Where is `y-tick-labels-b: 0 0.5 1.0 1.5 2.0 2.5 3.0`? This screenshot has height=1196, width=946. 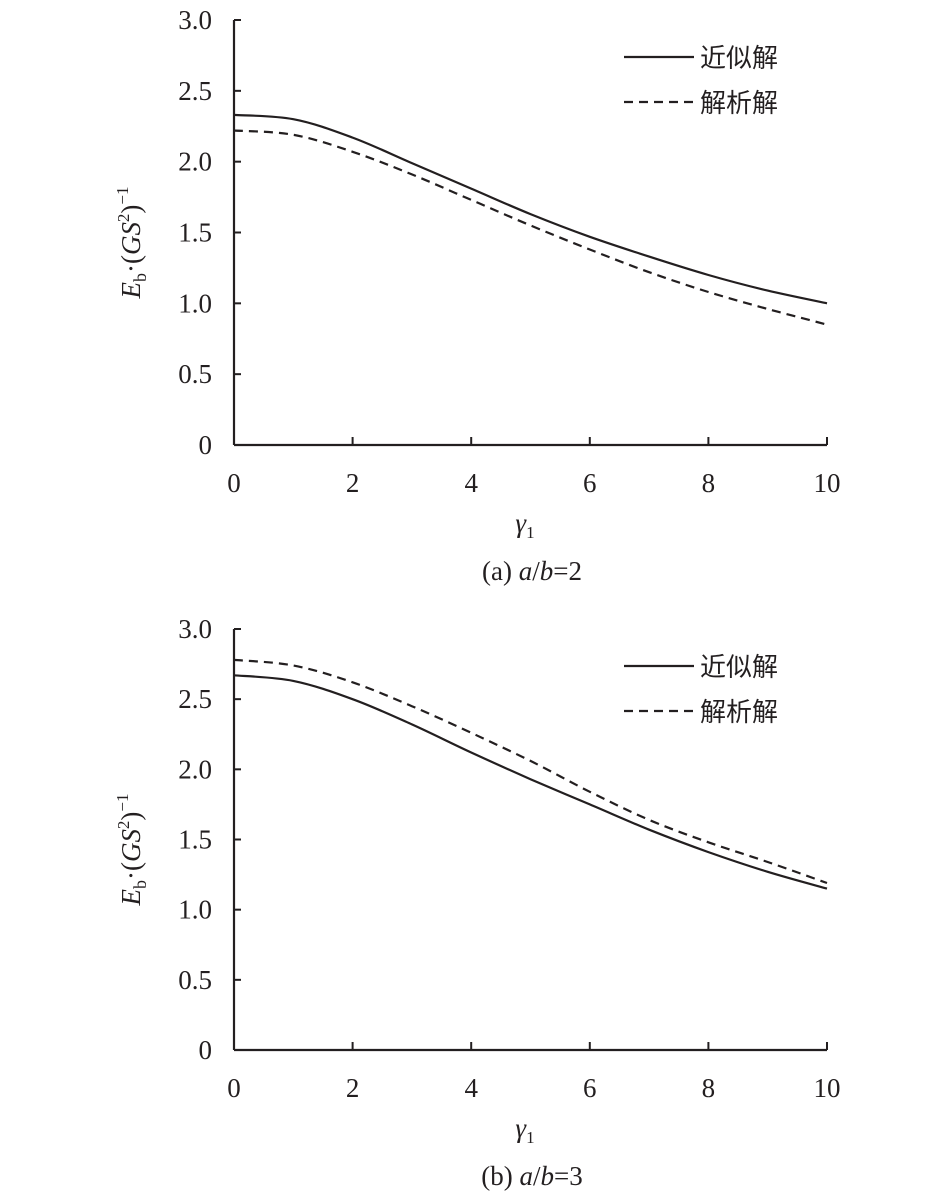
y-tick-labels-b: 0 0.5 1.0 1.5 2.0 2.5 3.0 is located at coordinates (195, 839).